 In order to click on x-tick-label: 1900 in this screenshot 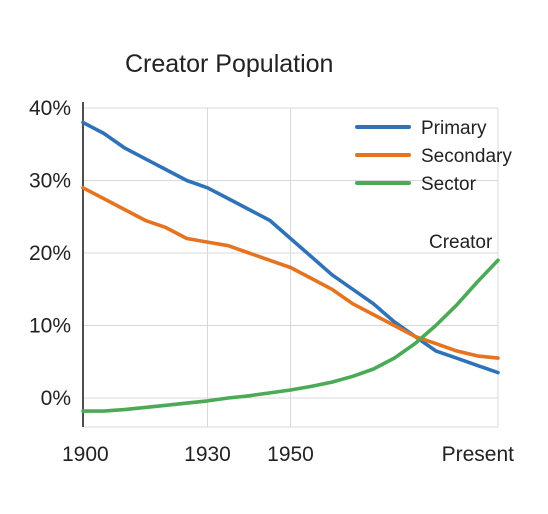, I will do `click(85, 454)`.